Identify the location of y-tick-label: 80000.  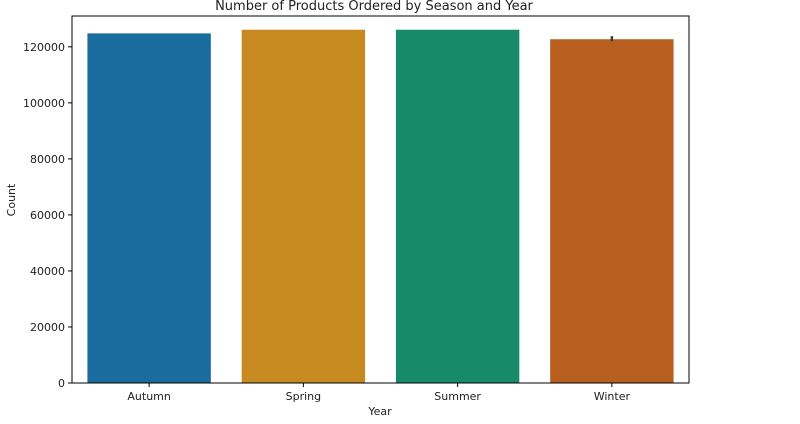
(47, 159).